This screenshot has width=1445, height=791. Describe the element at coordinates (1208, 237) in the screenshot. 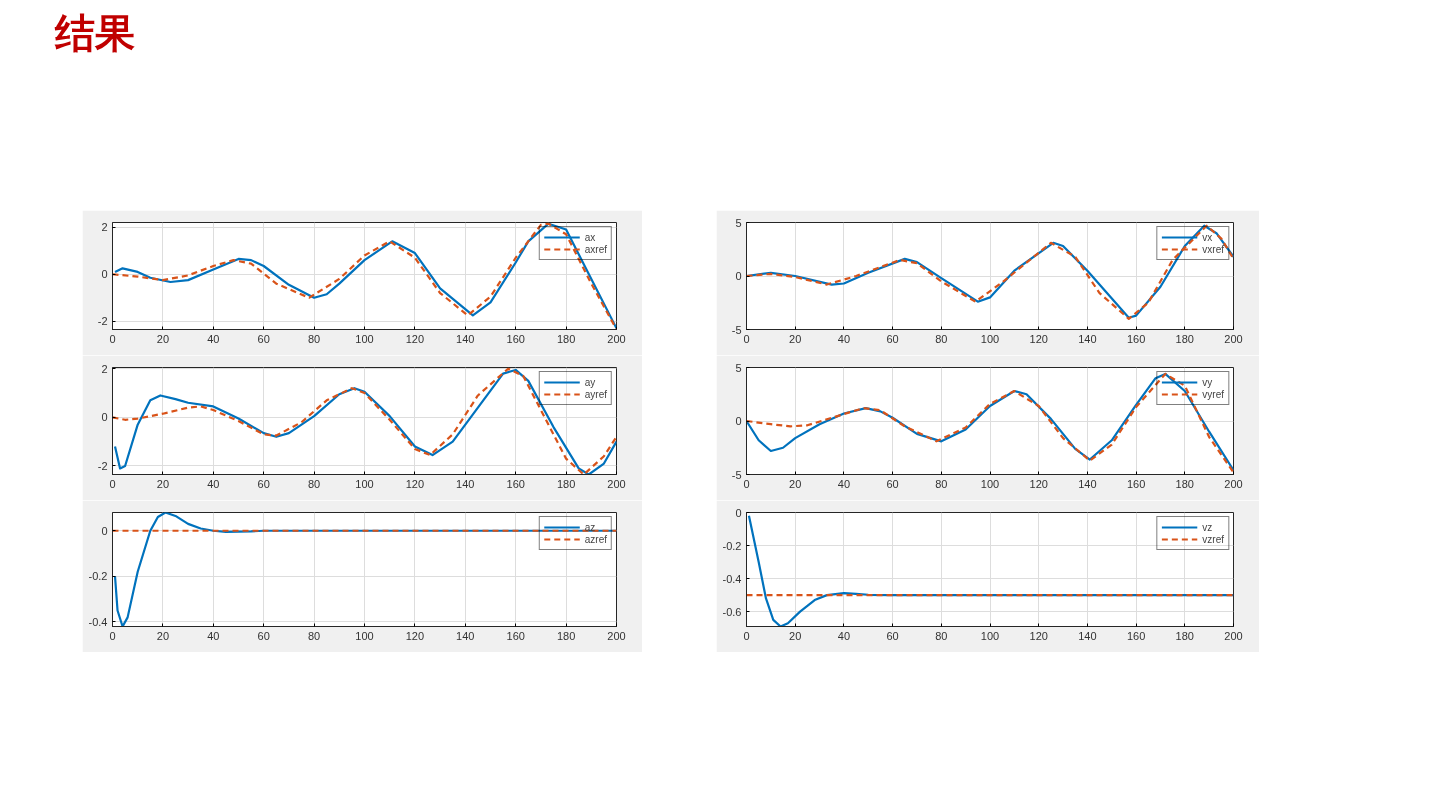

I see `legend-label: vx` at that location.